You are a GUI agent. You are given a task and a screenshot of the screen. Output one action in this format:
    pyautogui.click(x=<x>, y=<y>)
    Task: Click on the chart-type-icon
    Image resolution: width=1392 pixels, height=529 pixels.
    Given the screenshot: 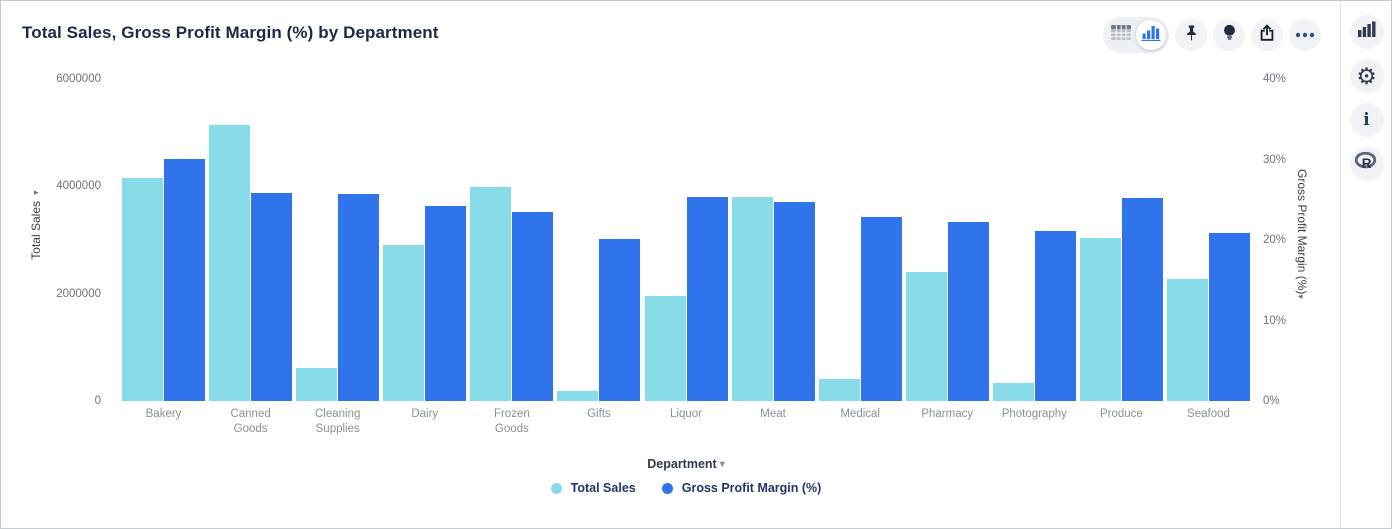 What is the action you would take?
    pyautogui.click(x=1366, y=32)
    